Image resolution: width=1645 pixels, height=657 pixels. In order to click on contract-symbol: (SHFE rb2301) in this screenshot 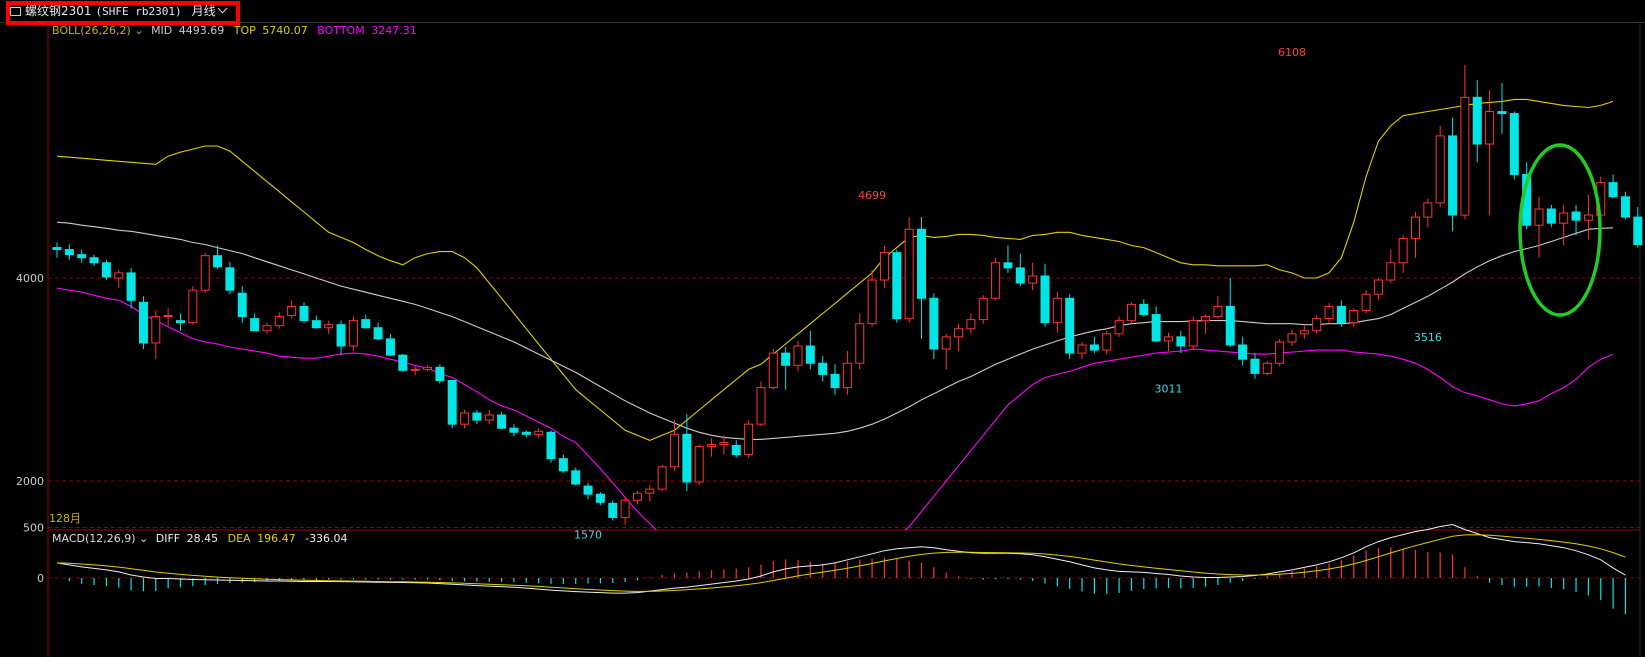, I will do `click(138, 11)`.